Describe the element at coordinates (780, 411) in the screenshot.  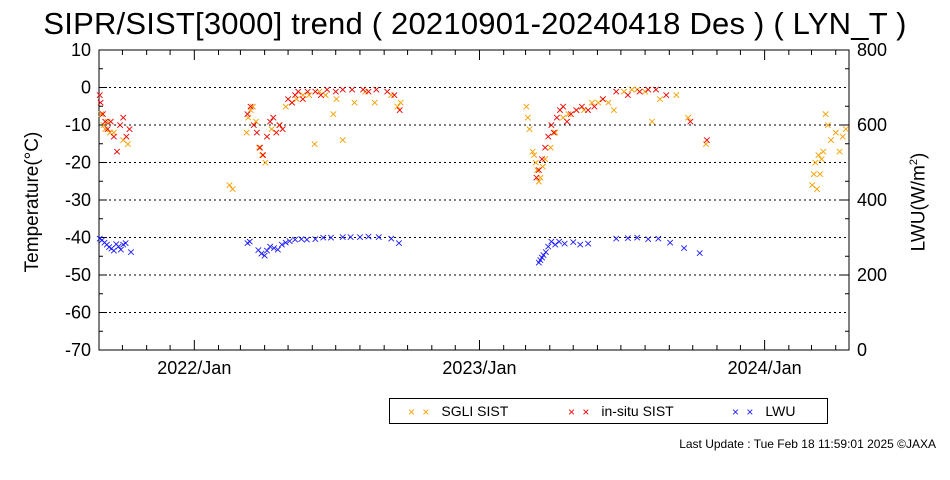
I see `legend-label-lwu: LWU` at that location.